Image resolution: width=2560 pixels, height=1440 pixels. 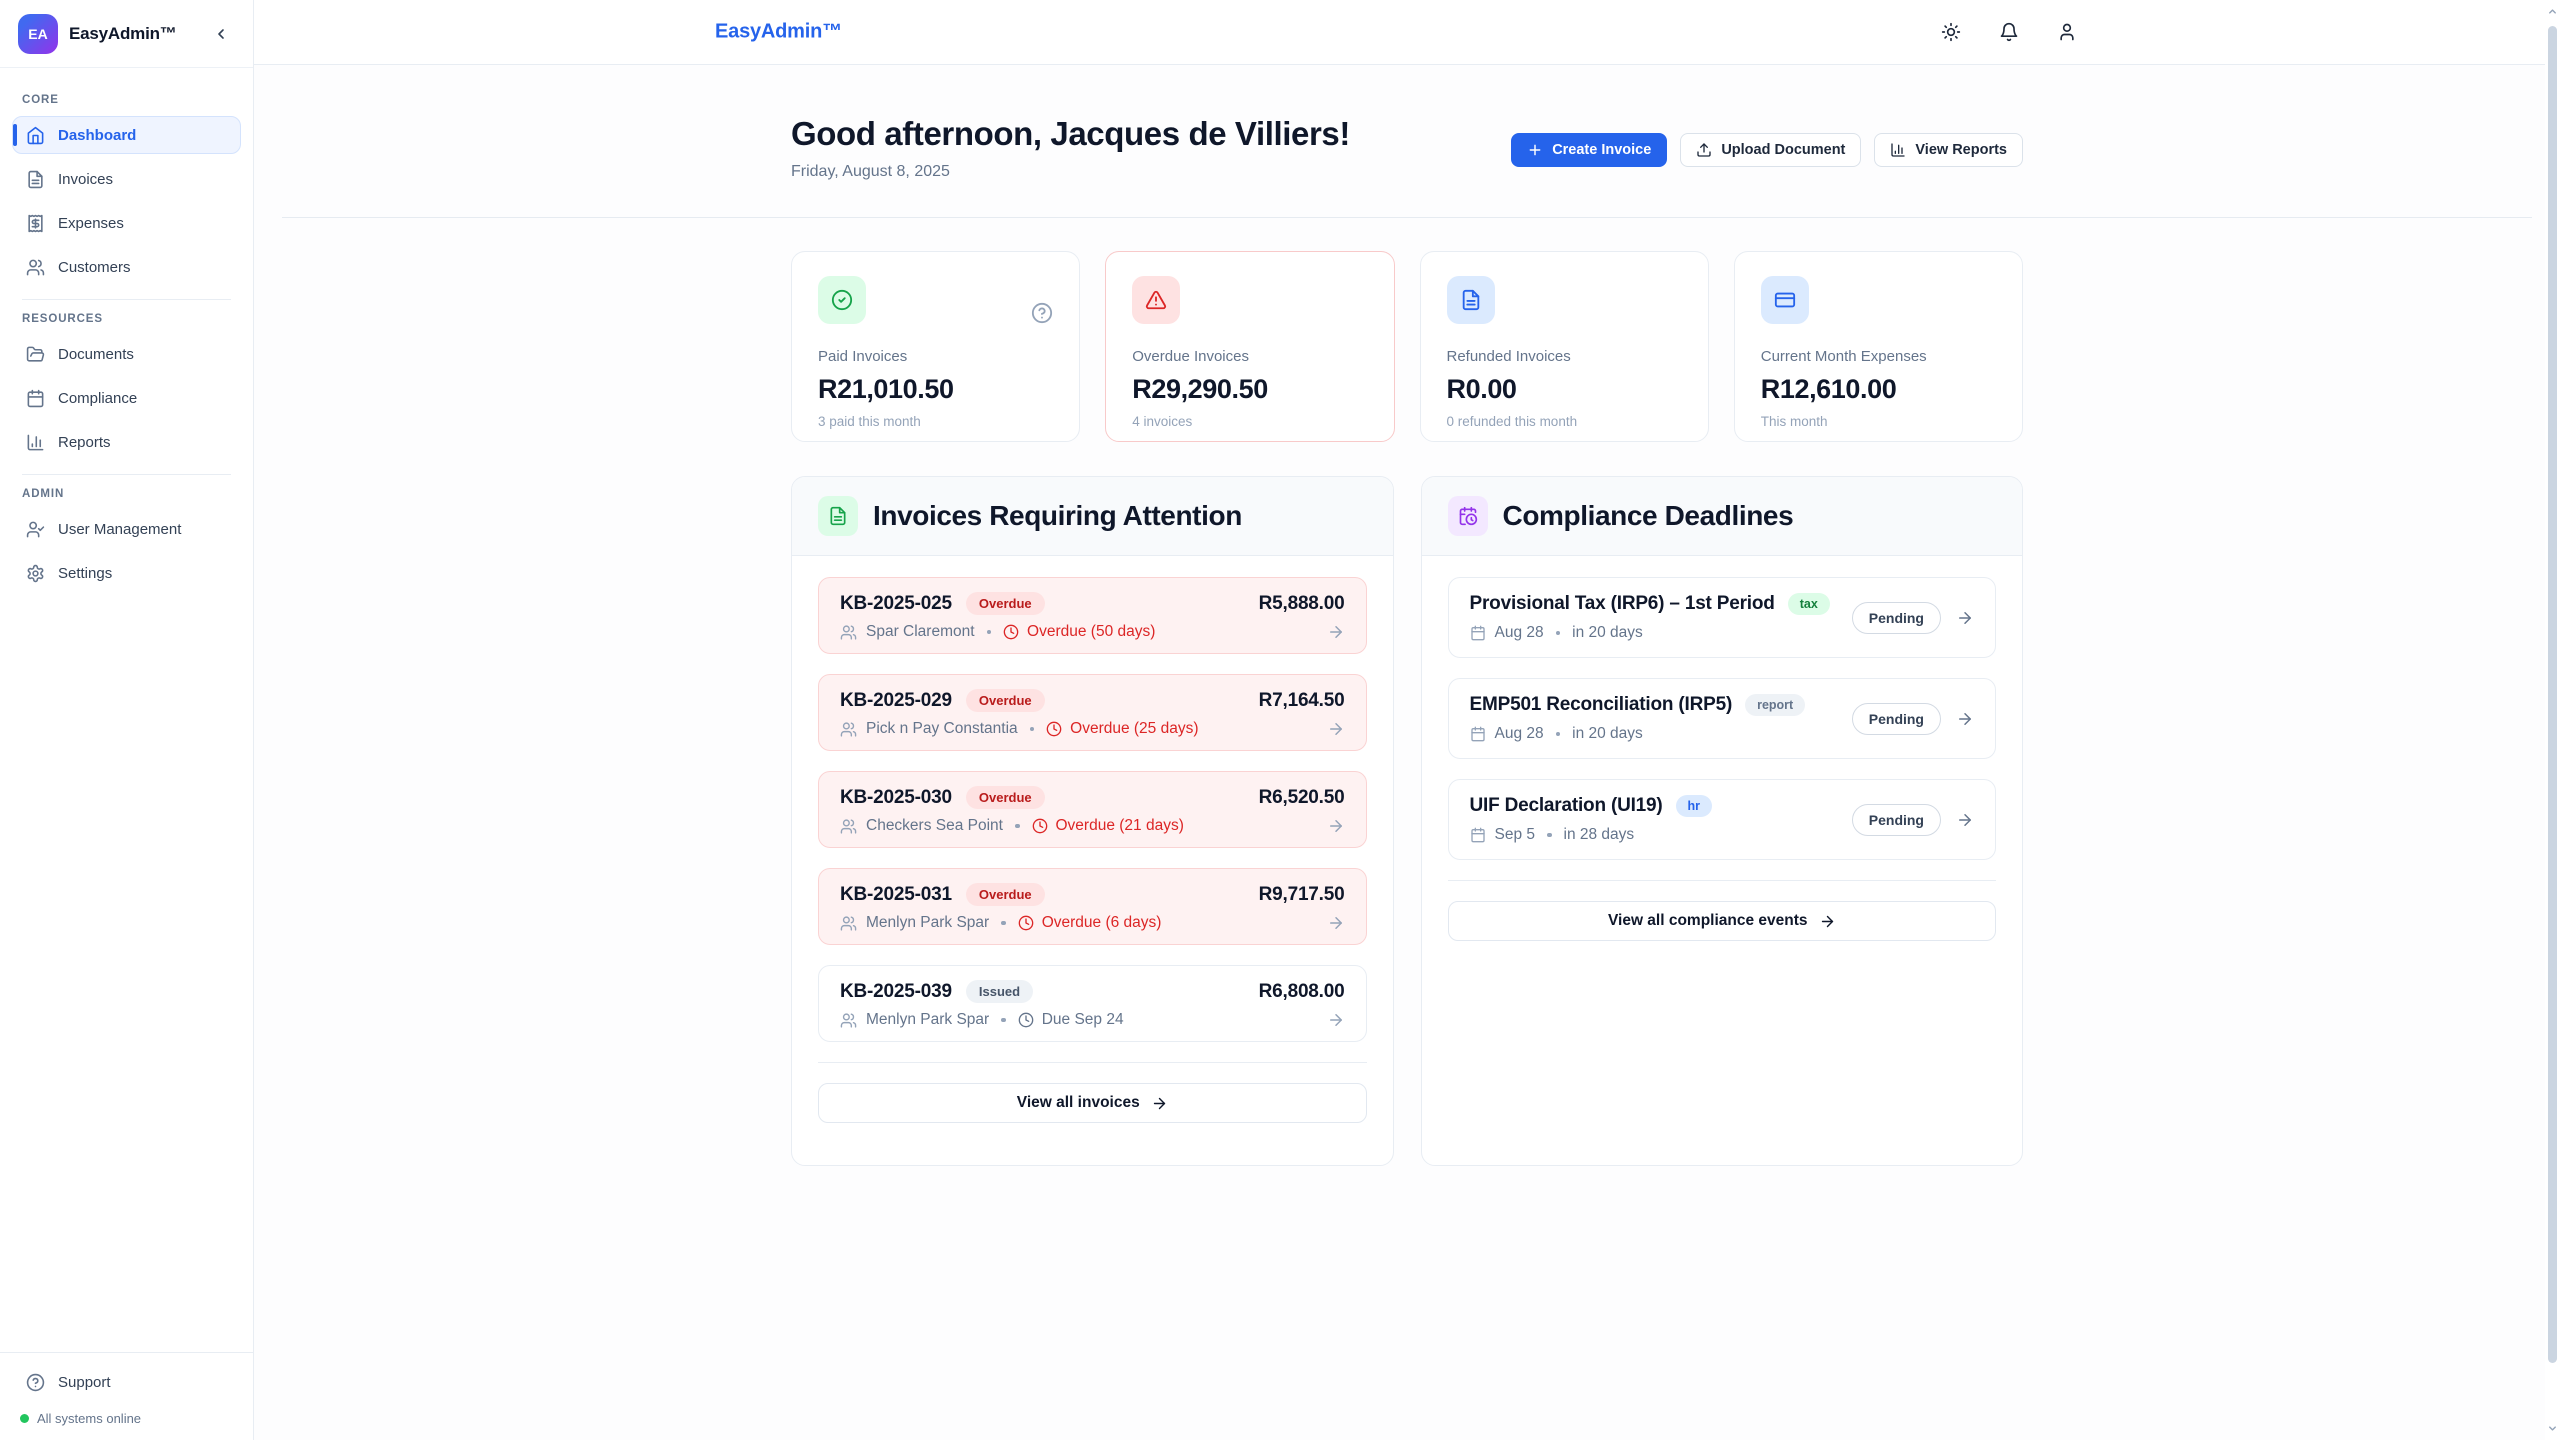 What do you see at coordinates (126, 135) in the screenshot?
I see `sidebar-item-dashboard: Dashboard` at bounding box center [126, 135].